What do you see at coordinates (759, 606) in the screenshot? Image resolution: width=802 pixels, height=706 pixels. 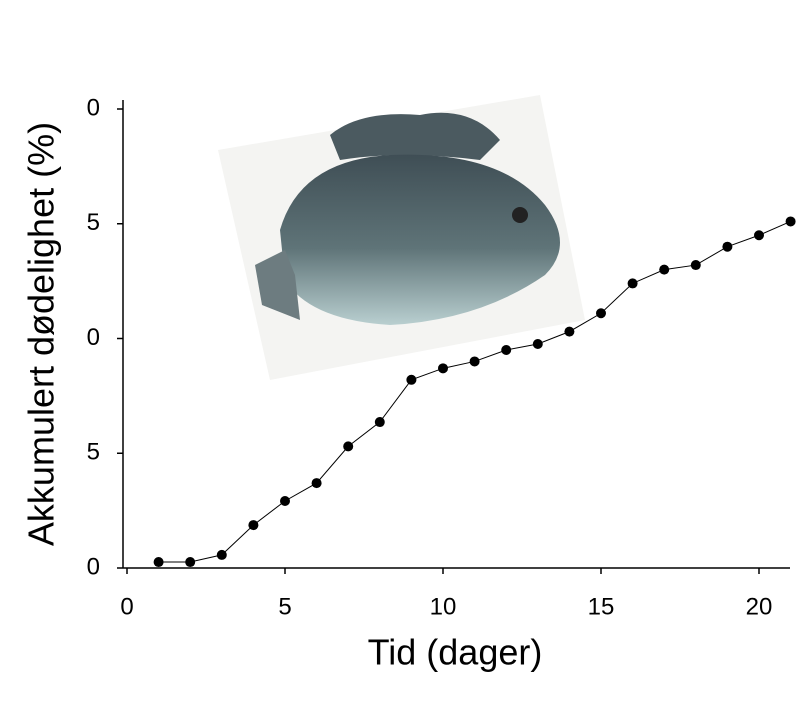 I see `x-tick-label: 20` at bounding box center [759, 606].